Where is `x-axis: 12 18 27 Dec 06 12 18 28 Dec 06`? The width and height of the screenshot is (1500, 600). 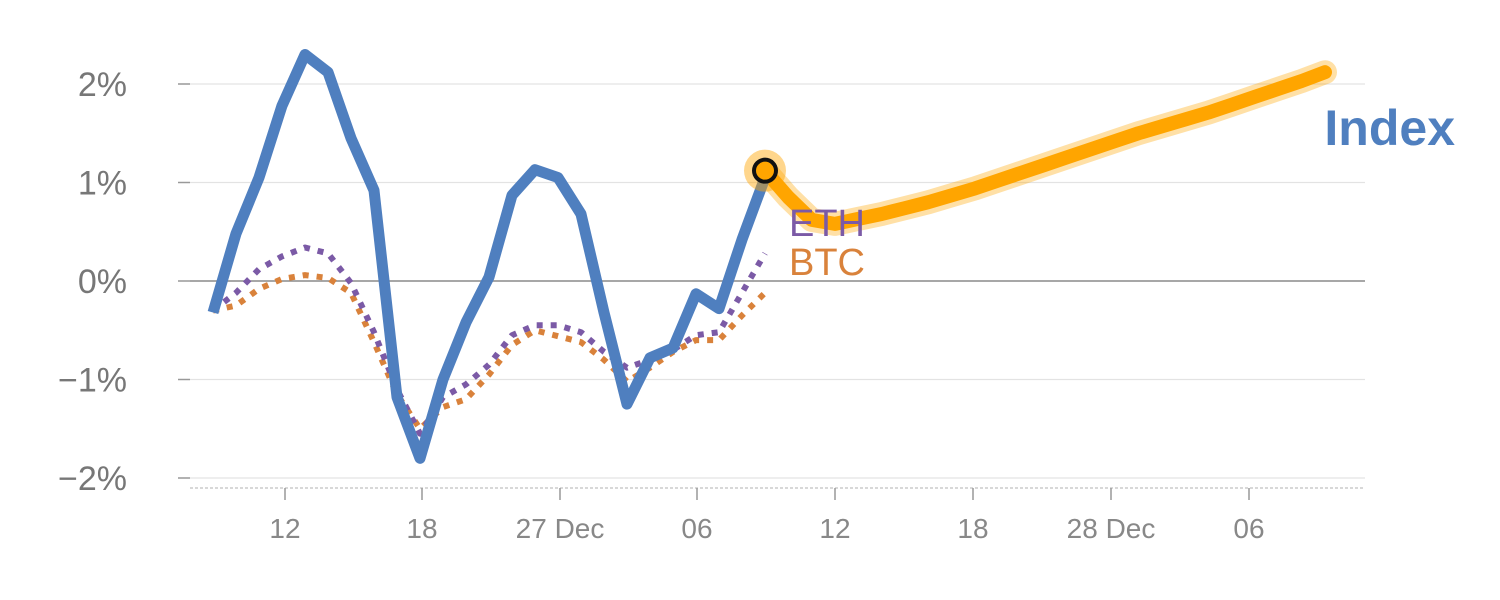
x-axis: 12 18 27 Dec 06 12 18 28 Dec 06 is located at coordinates (777, 515).